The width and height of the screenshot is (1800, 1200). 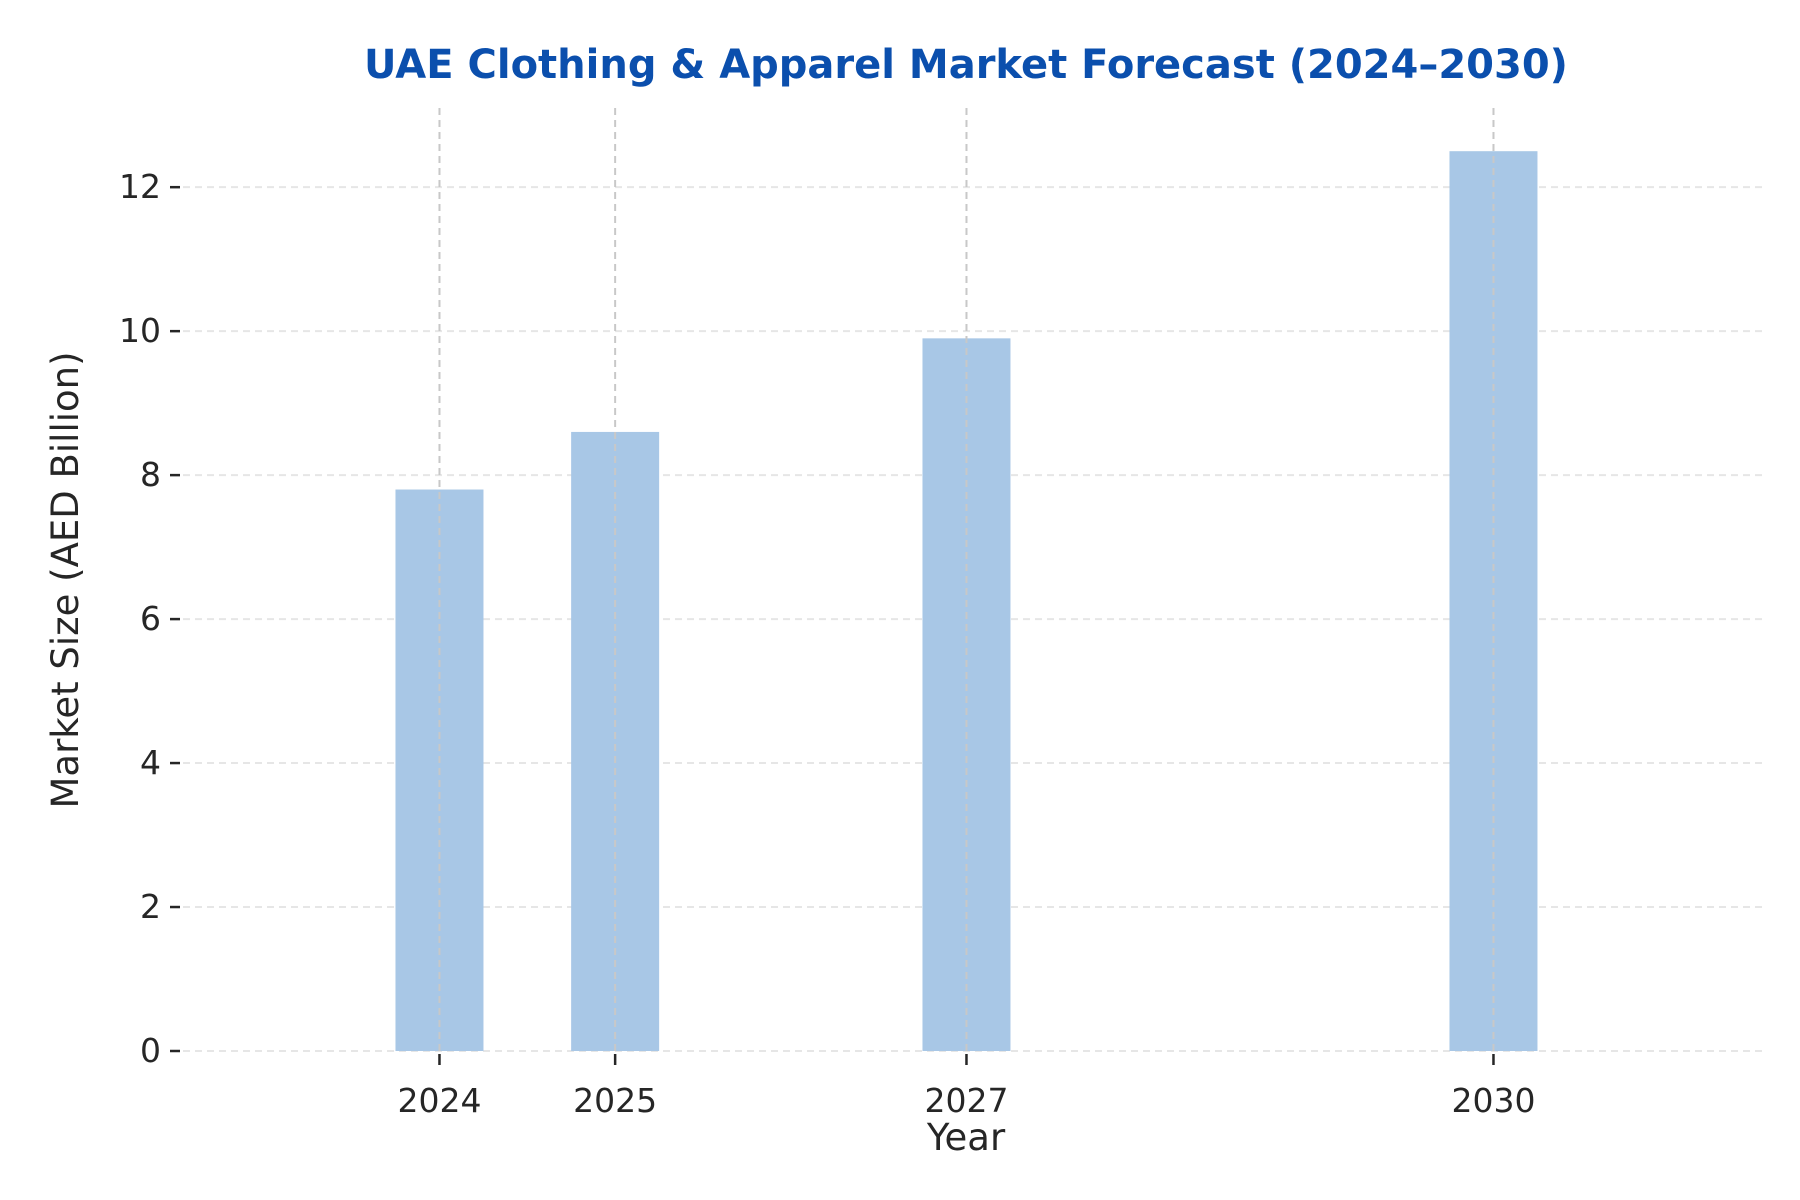 What do you see at coordinates (65, 579) in the screenshot?
I see `y-axis-label: Market Size (AED Billion)` at bounding box center [65, 579].